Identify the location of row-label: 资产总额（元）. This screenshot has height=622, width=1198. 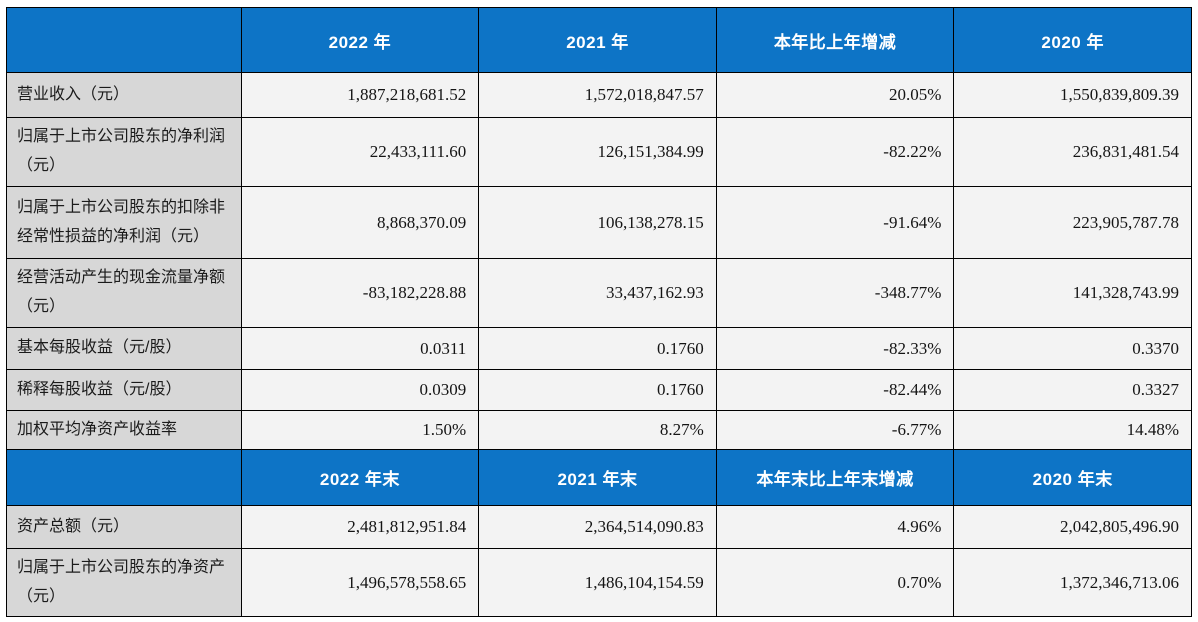
(124, 527).